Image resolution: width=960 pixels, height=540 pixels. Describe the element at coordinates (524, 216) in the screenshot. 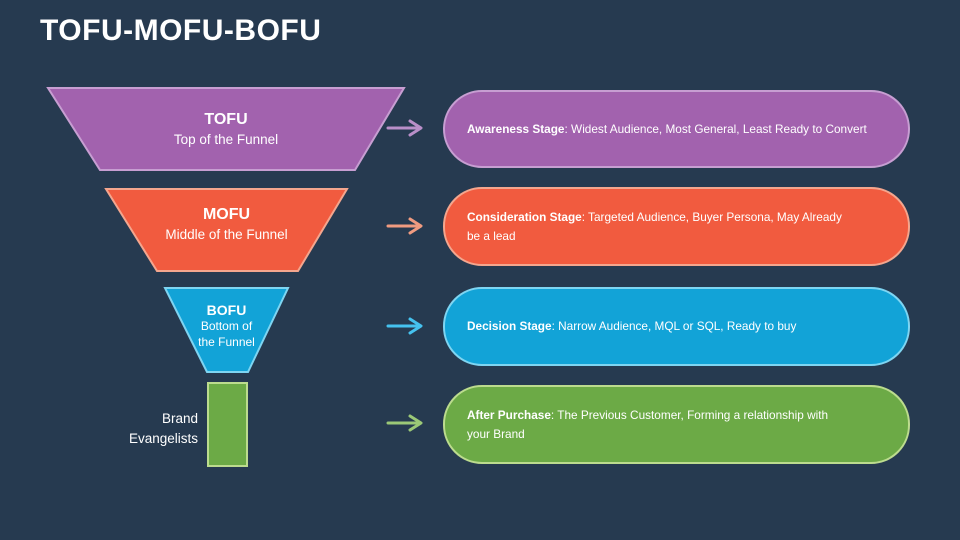

I see `stage-label-consideration: Consideration Stage` at that location.